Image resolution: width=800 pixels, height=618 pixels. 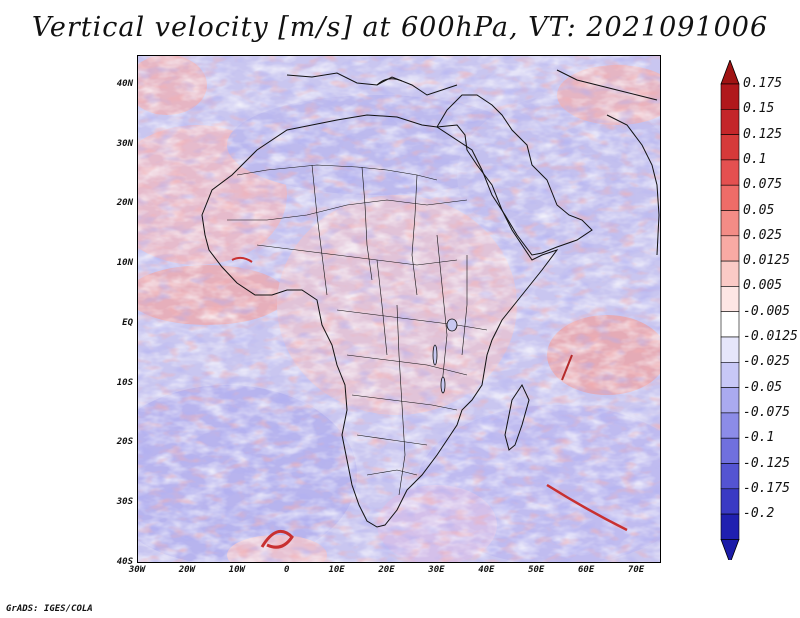 What do you see at coordinates (759, 109) in the screenshot?
I see `colorbar-level-label: 0.15` at bounding box center [759, 109].